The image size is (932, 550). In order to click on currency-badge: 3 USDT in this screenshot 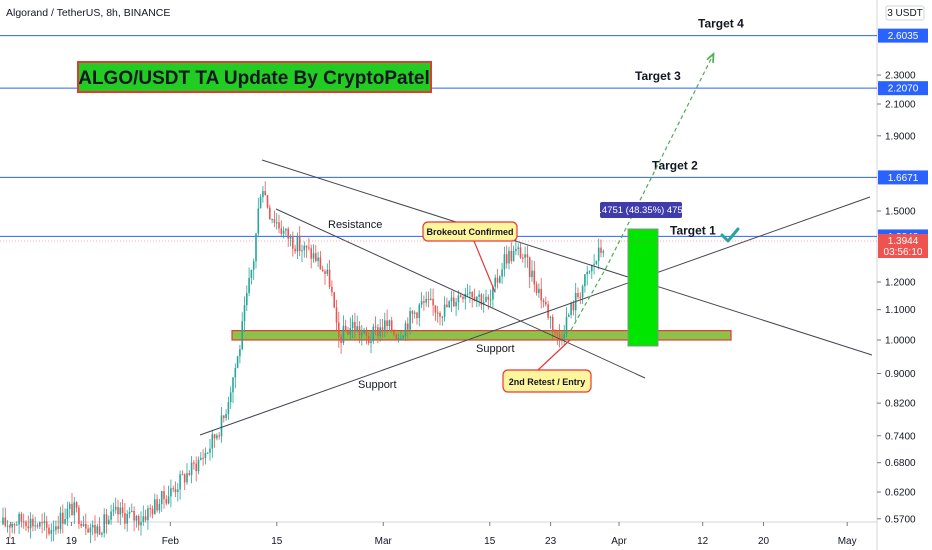, I will do `click(905, 13)`.